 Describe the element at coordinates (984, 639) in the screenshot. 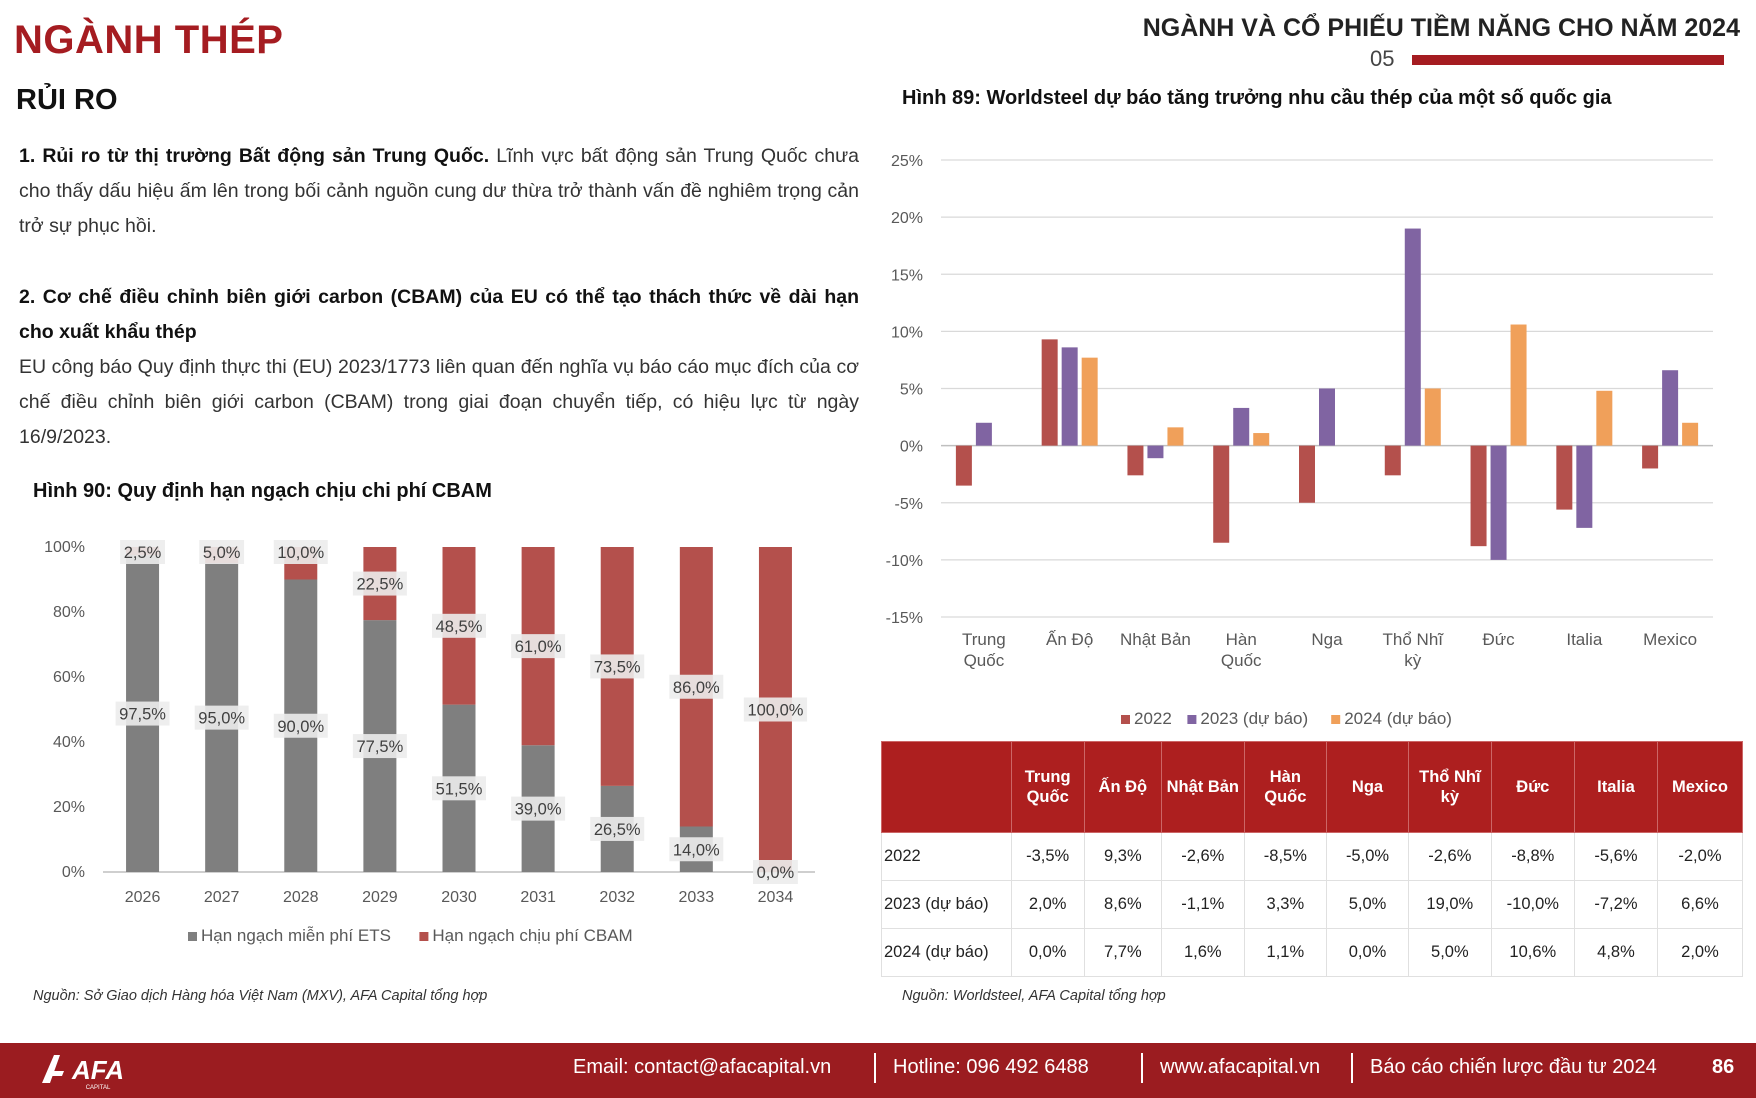

I see `x-tick-label: Trung` at that location.